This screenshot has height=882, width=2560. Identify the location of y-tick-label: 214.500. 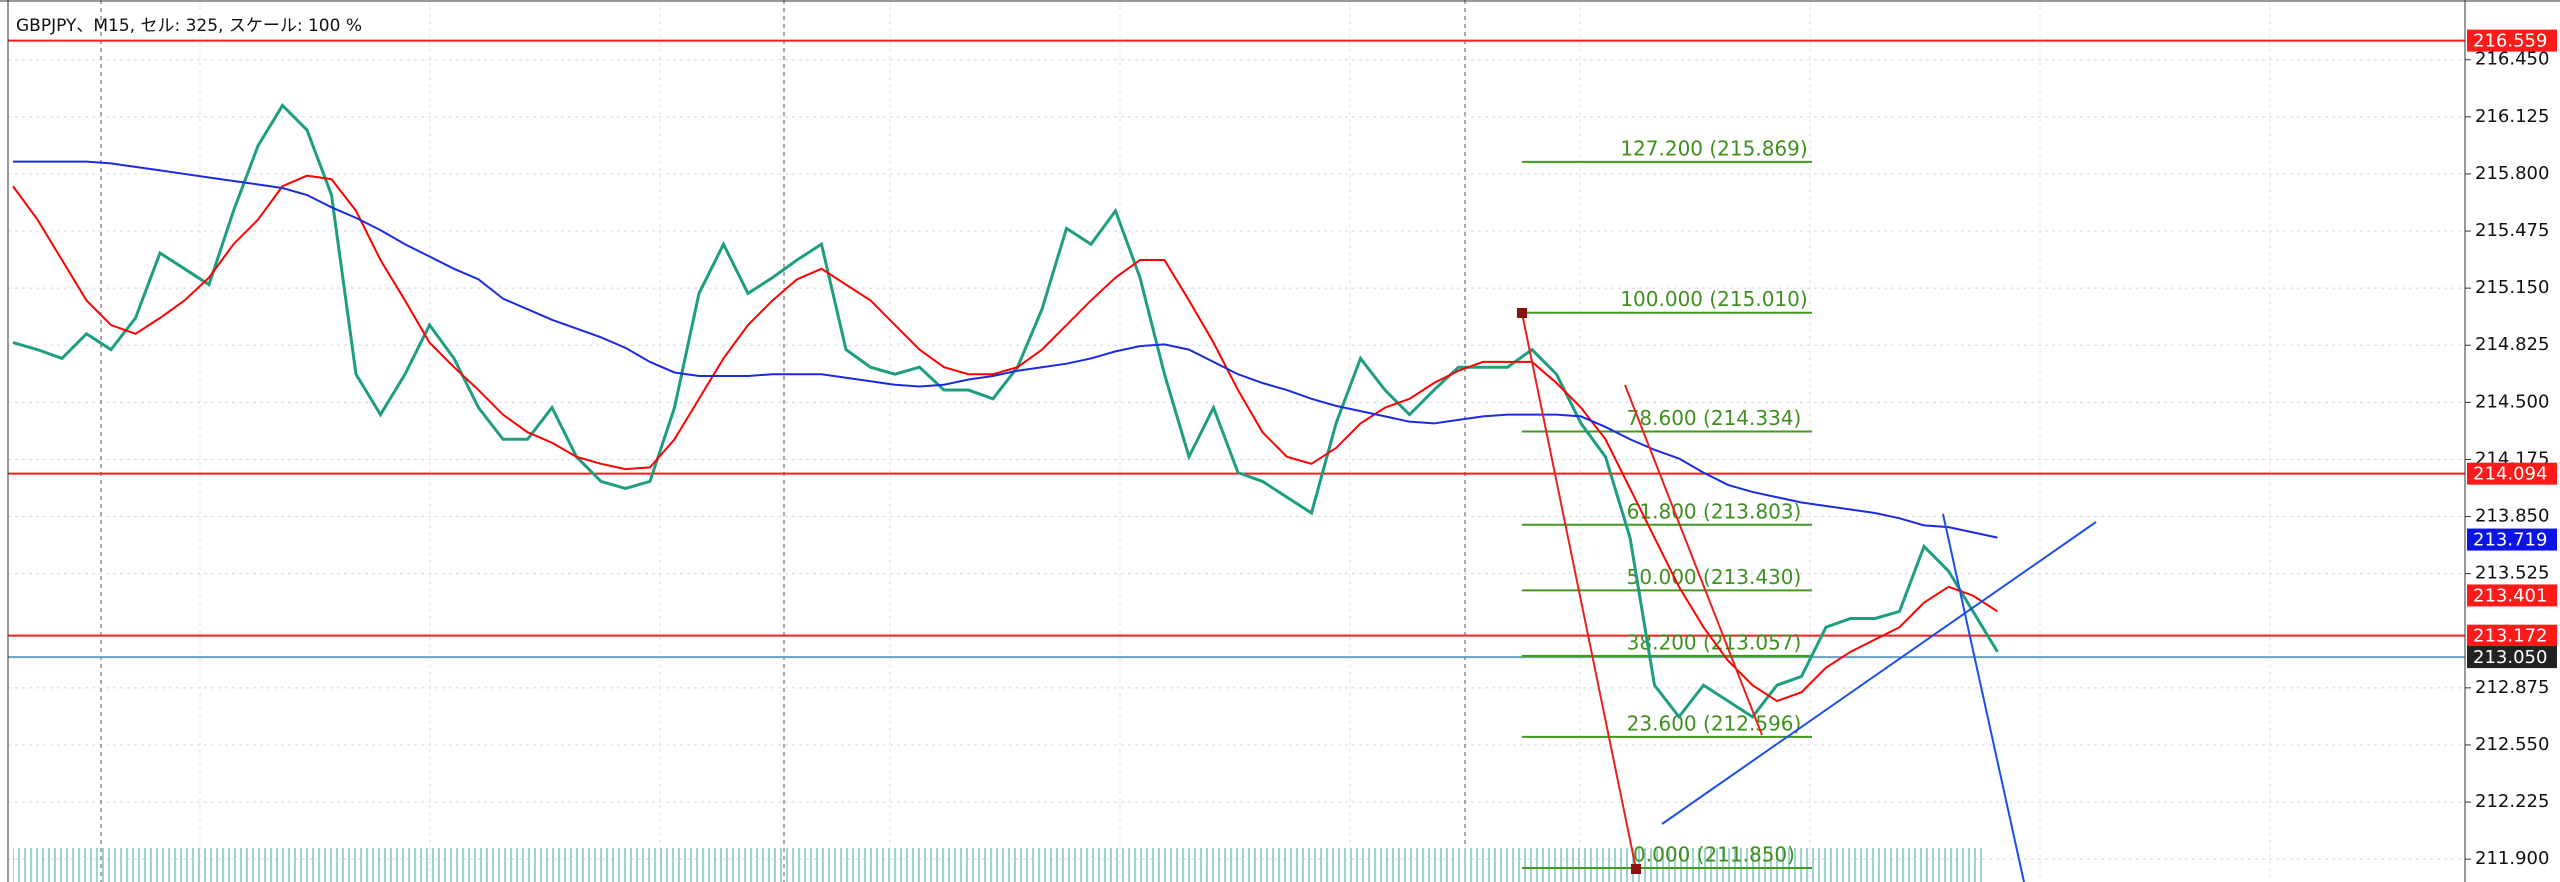
(2512, 401).